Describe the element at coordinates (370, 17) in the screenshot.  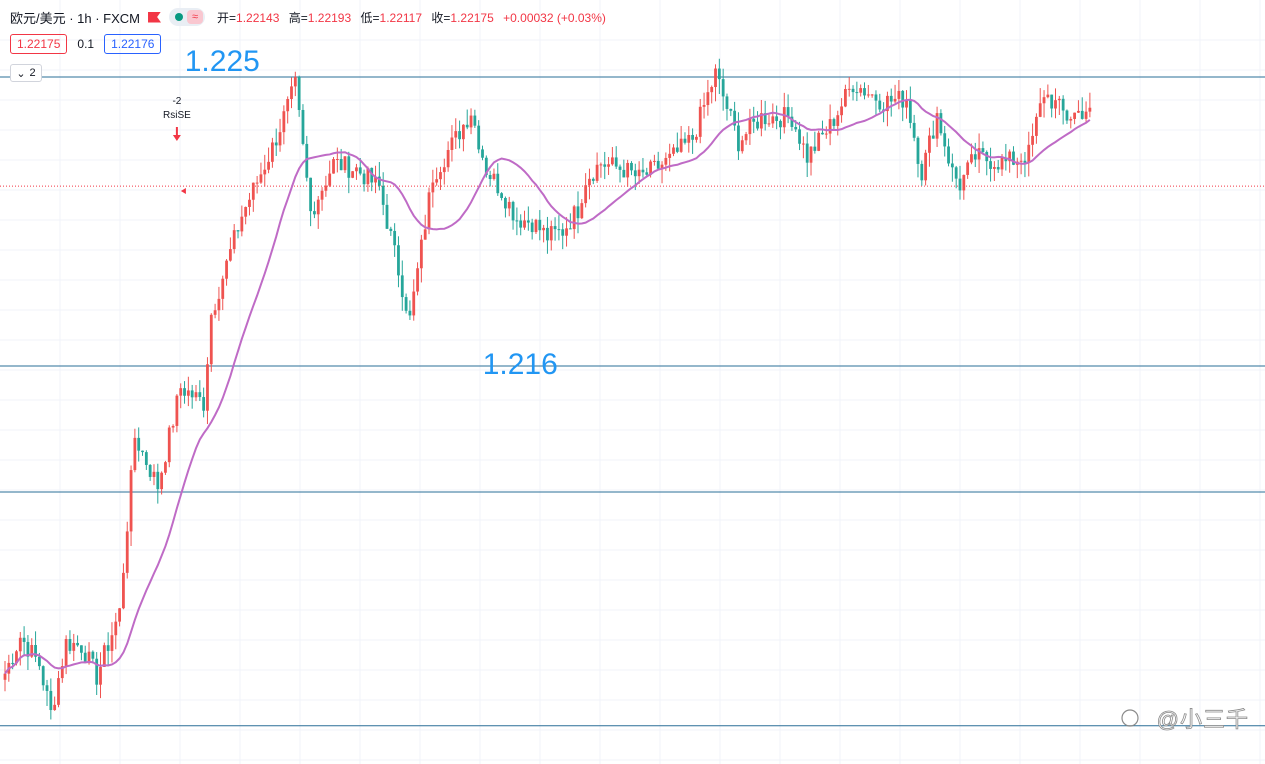
I see `low-key: 低=` at that location.